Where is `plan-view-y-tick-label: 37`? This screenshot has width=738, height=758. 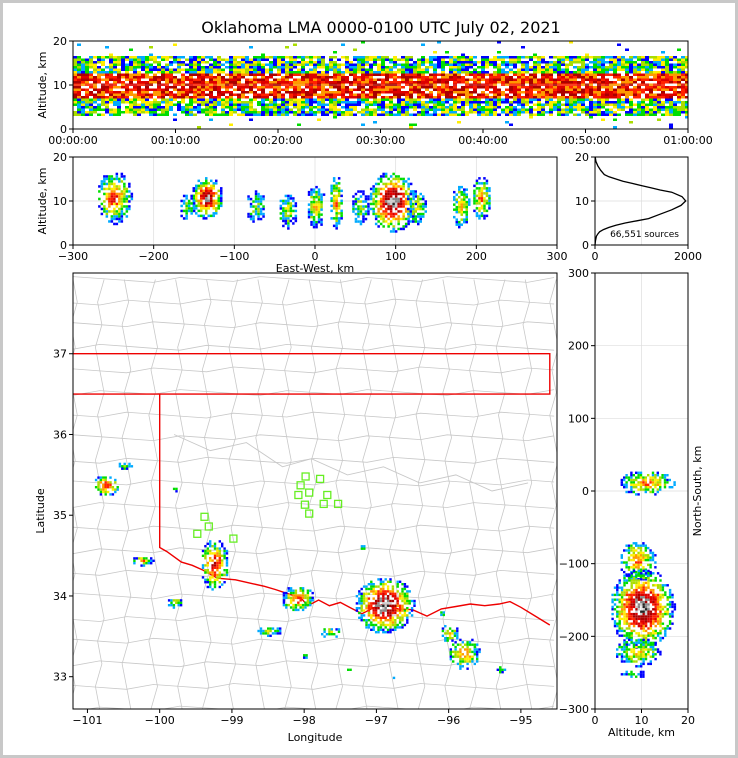 plan-view-y-tick-label: 37 is located at coordinates (60, 354).